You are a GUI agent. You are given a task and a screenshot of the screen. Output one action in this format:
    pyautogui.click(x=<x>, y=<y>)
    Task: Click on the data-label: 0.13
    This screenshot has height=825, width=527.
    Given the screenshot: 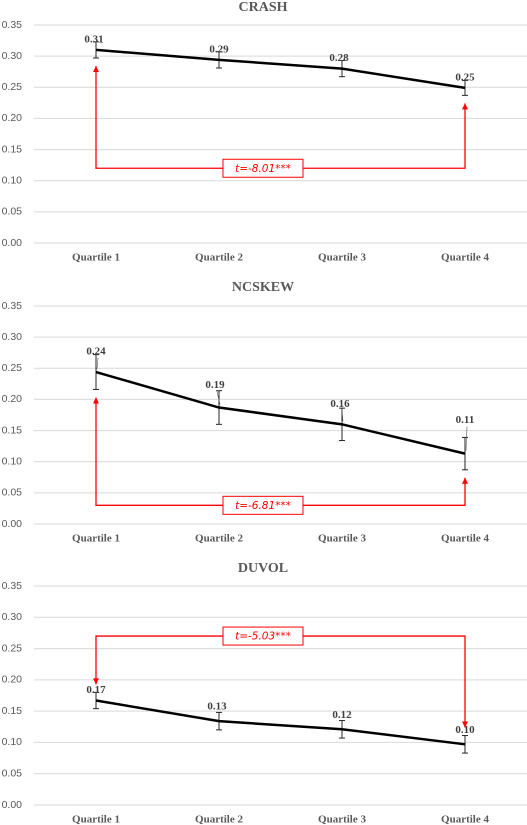 What is the action you would take?
    pyautogui.click(x=217, y=707)
    